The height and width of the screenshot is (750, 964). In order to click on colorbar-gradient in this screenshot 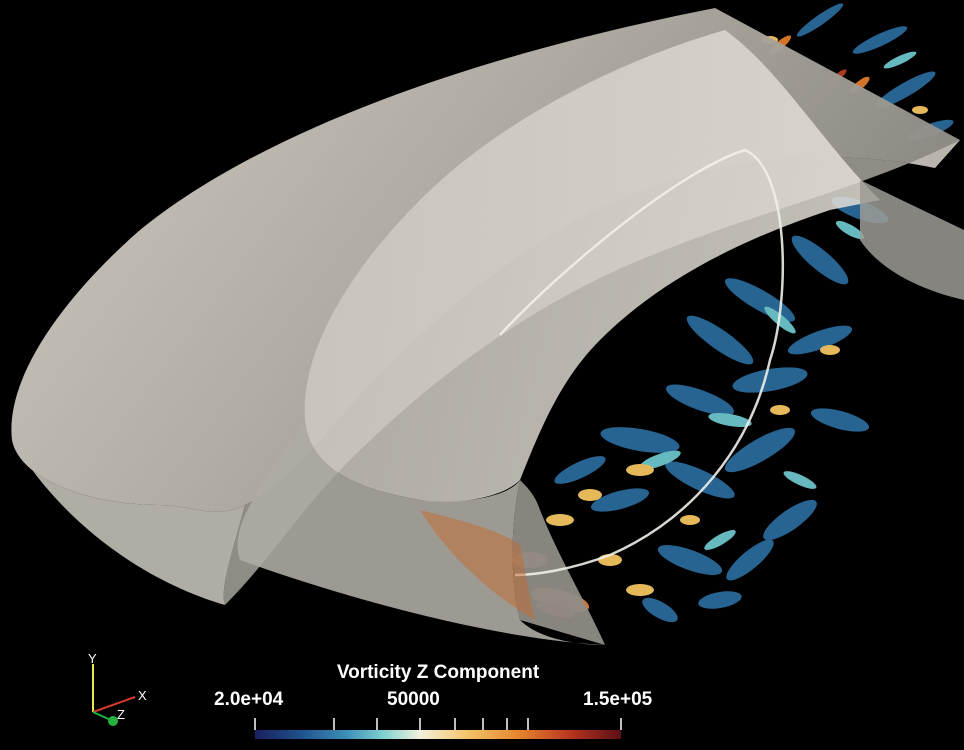, I will do `click(438, 734)`.